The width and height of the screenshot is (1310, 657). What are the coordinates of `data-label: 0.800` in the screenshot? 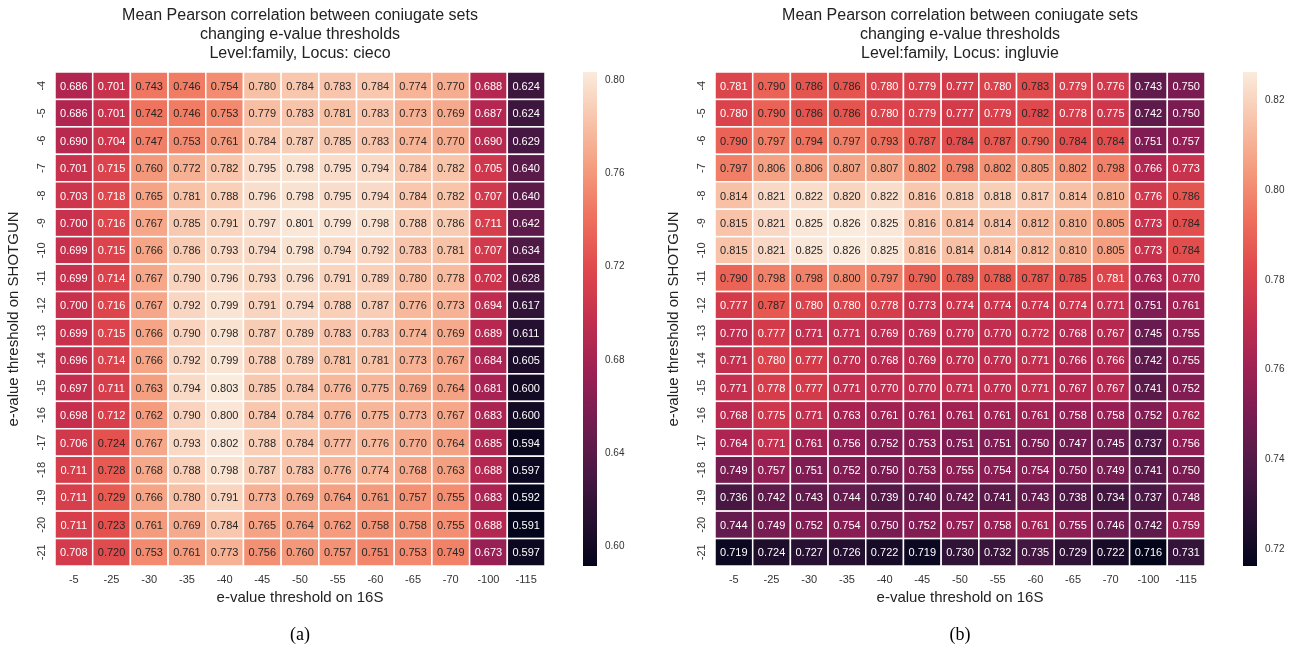 It's located at (847, 277).